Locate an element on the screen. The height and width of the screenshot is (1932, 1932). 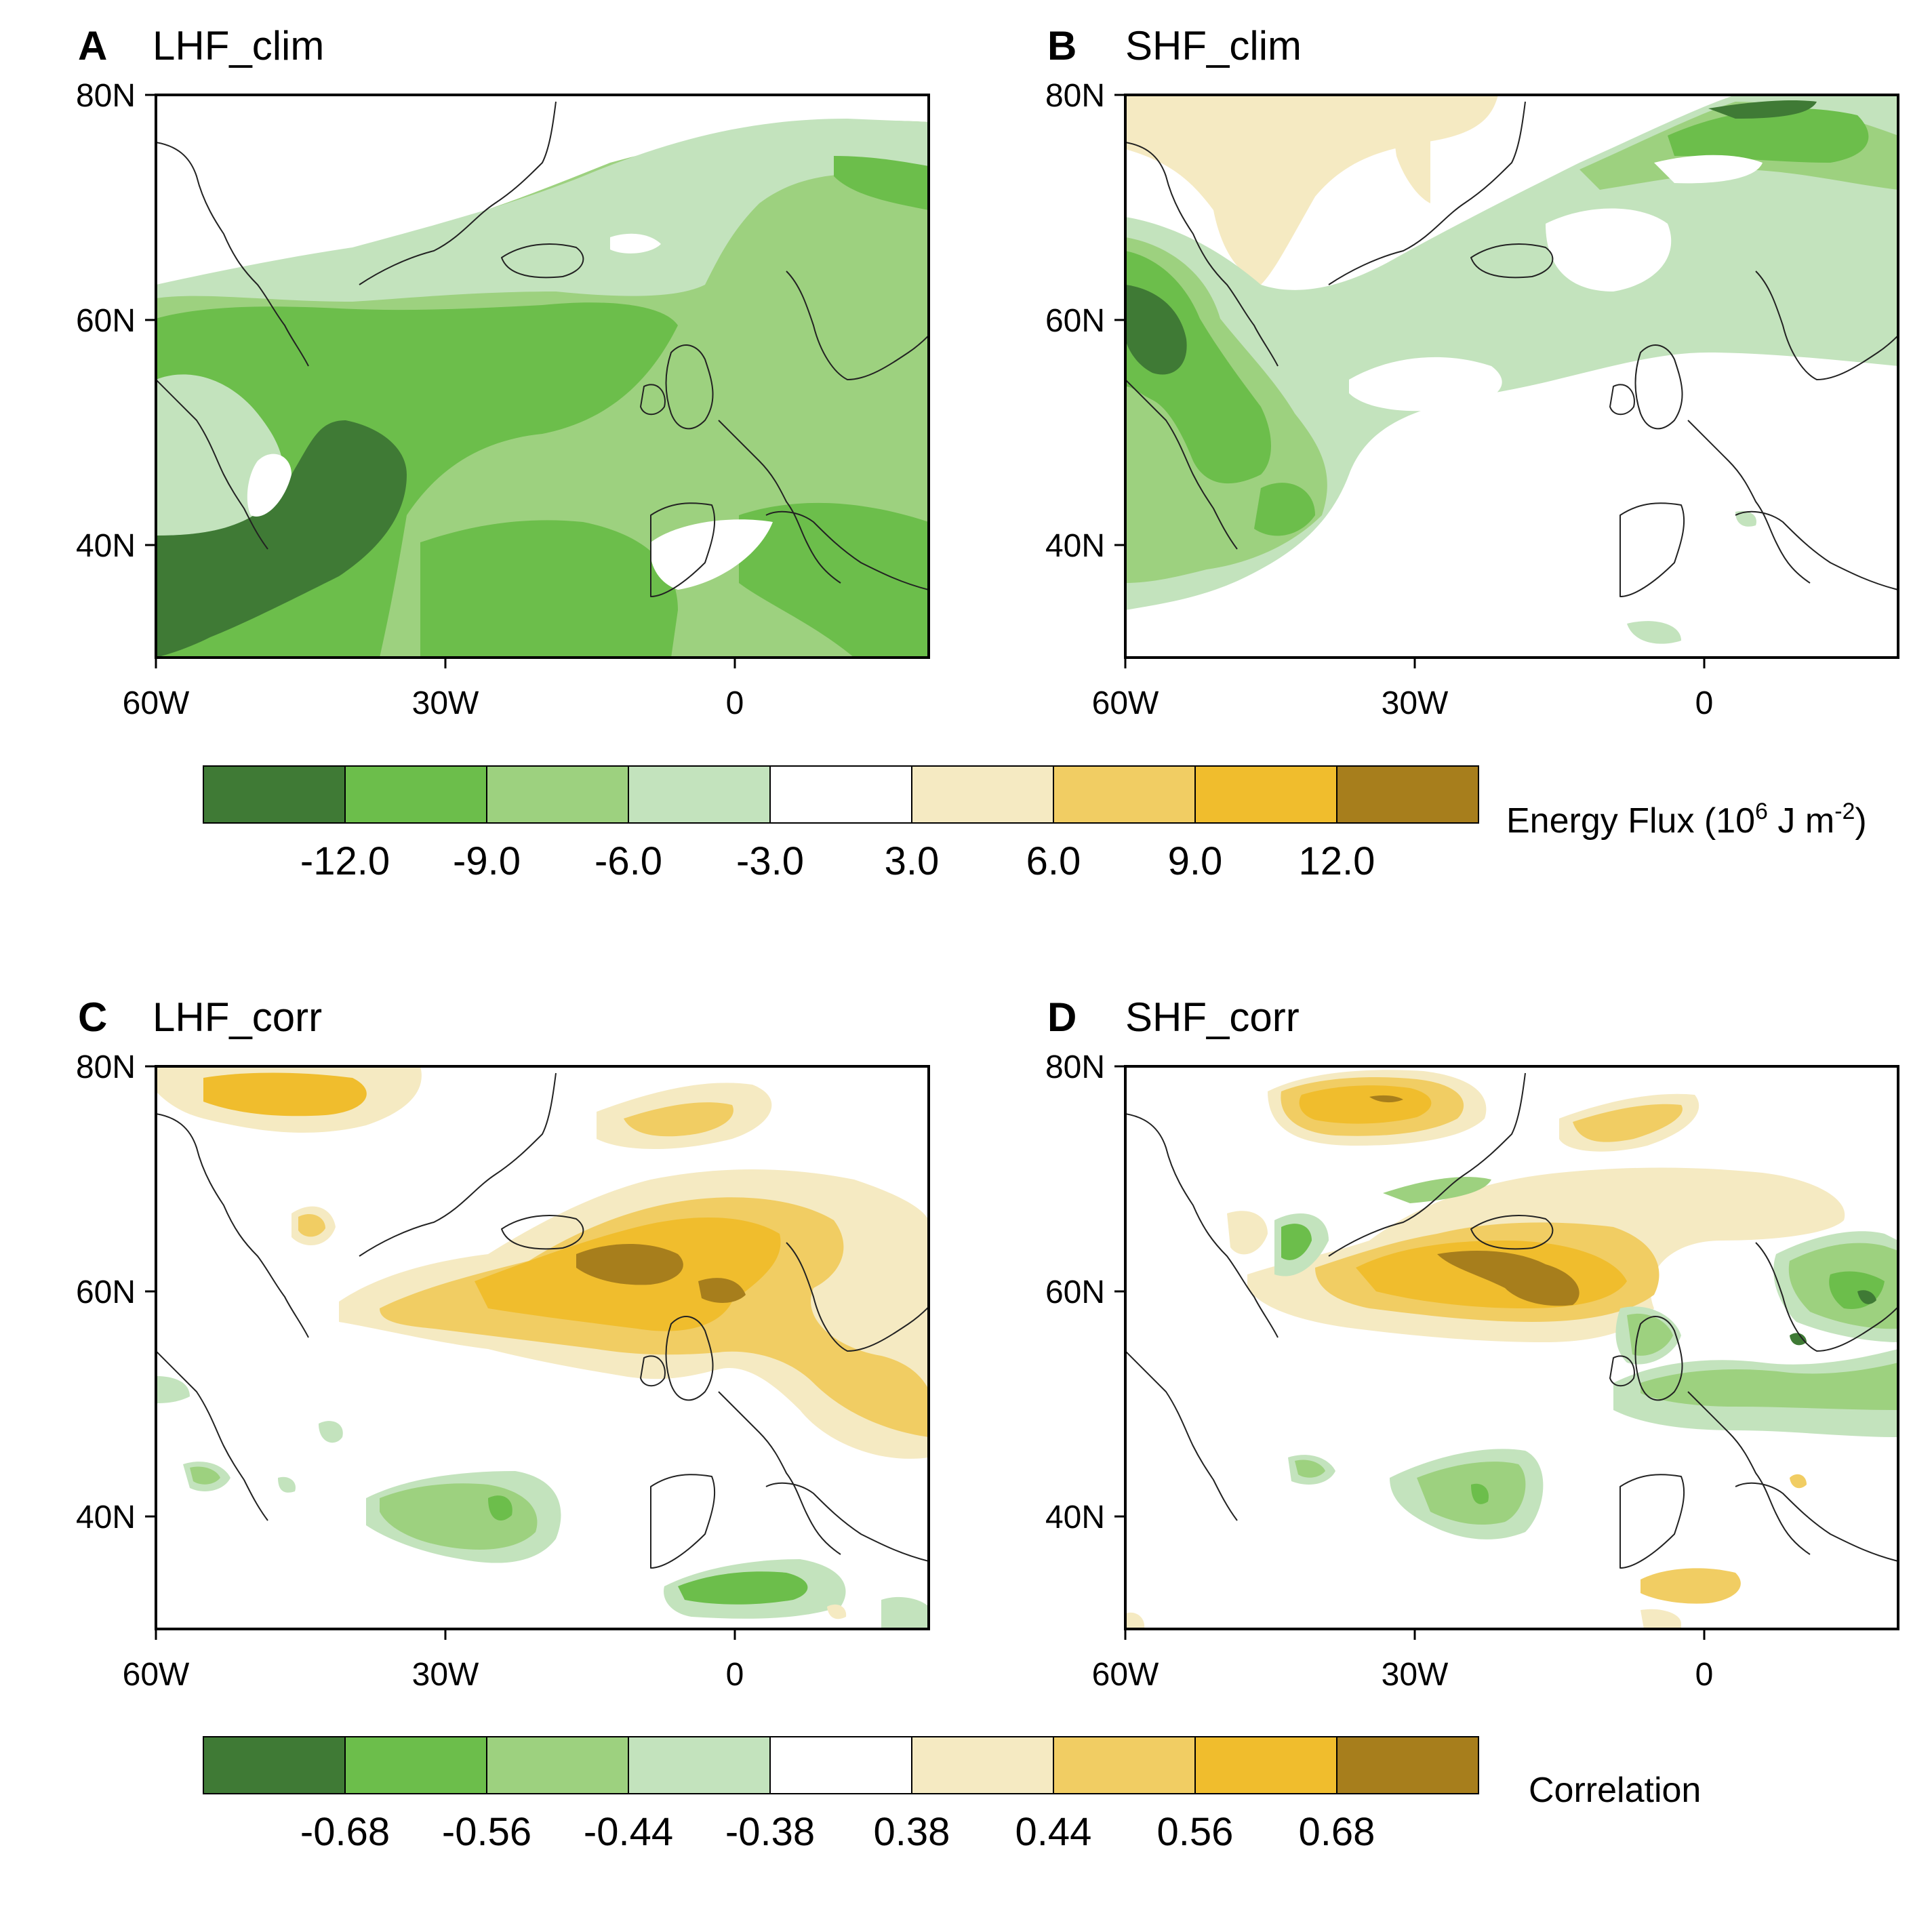
panel-b-map is located at coordinates (1511, 376).